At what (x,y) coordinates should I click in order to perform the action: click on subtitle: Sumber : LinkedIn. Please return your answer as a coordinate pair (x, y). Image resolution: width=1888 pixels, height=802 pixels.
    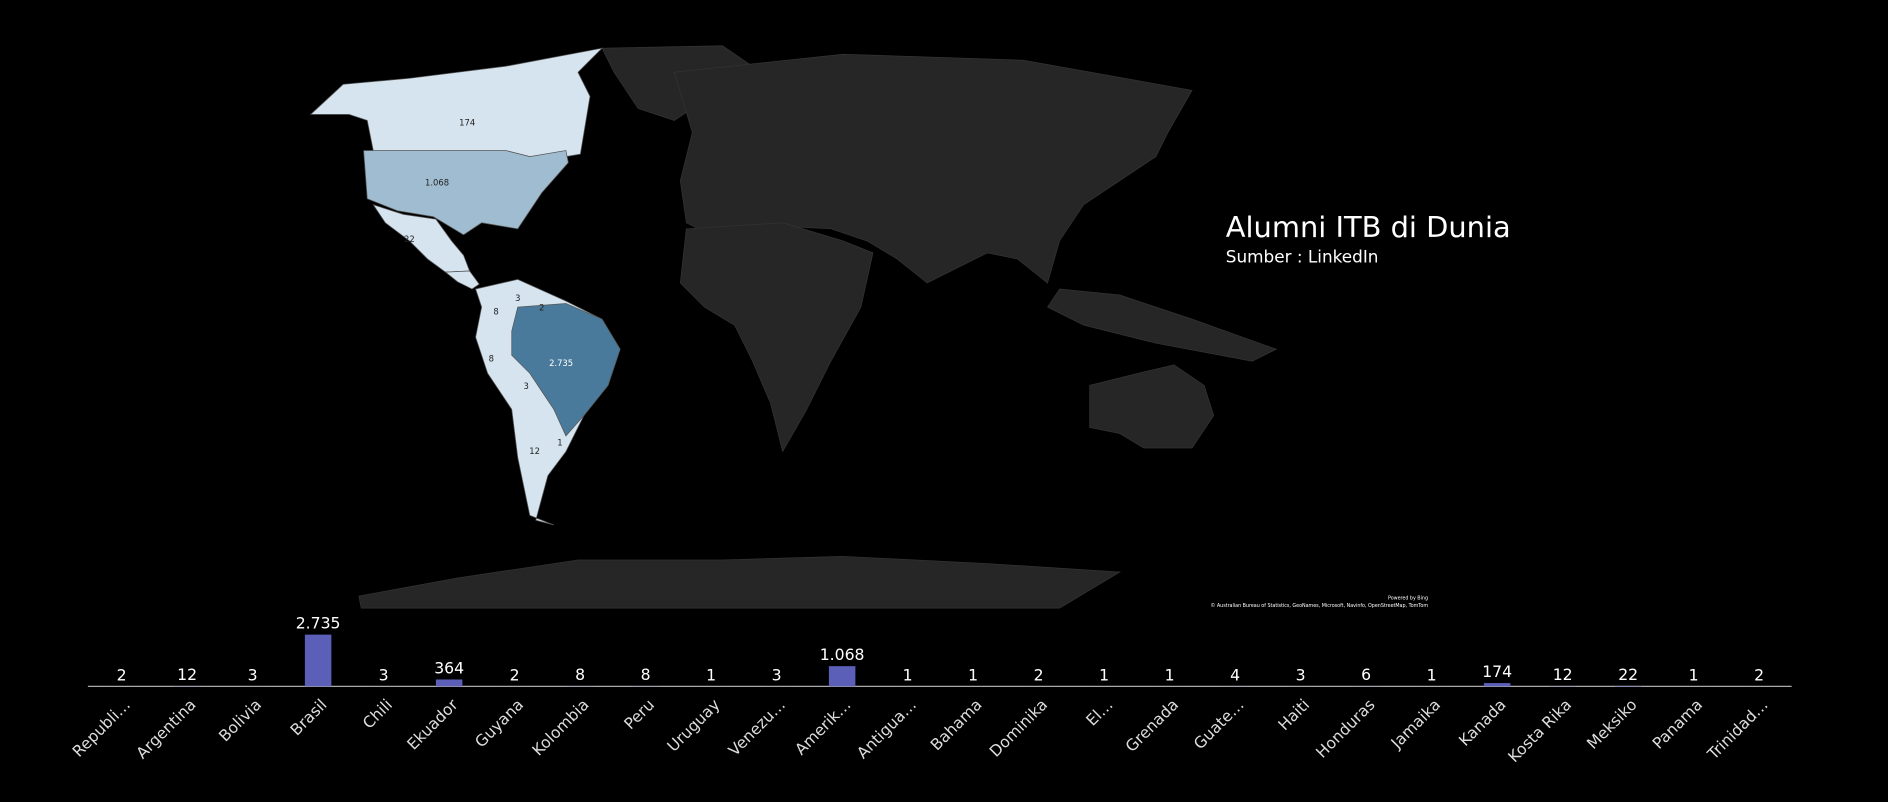
    Looking at the image, I should click on (1302, 257).